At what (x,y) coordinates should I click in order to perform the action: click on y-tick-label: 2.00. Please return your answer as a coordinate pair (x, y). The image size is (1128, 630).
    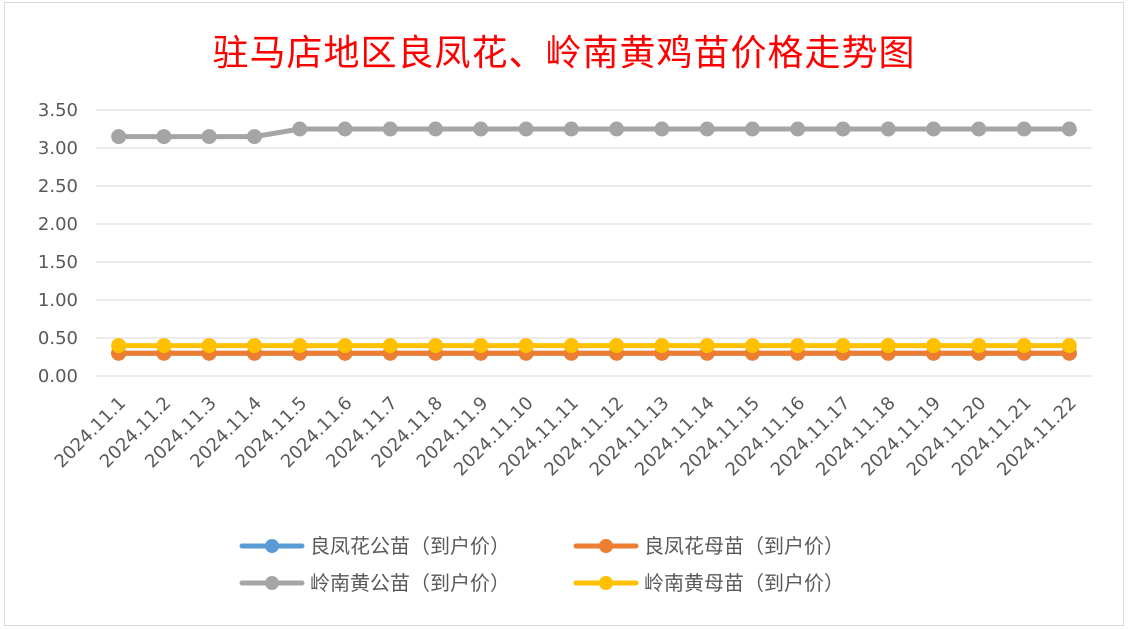
    Looking at the image, I should click on (58, 224).